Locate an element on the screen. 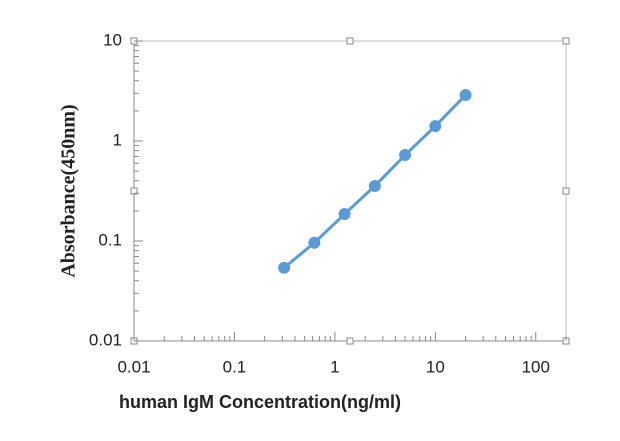 The height and width of the screenshot is (441, 620). x-tick-label: 100 is located at coordinates (536, 366).